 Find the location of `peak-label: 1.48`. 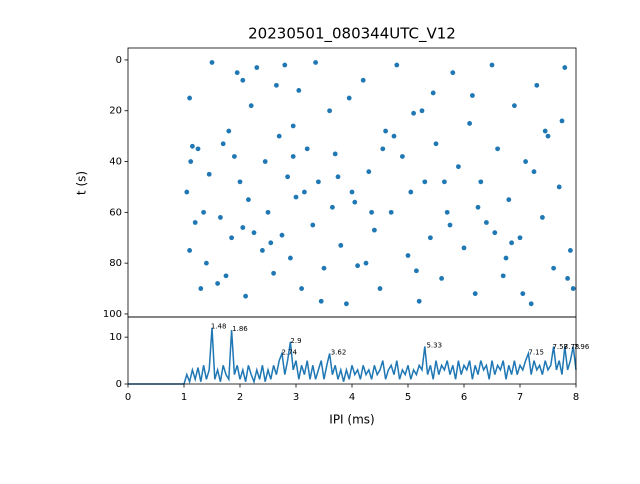

peak-label: 1.48 is located at coordinates (219, 326).